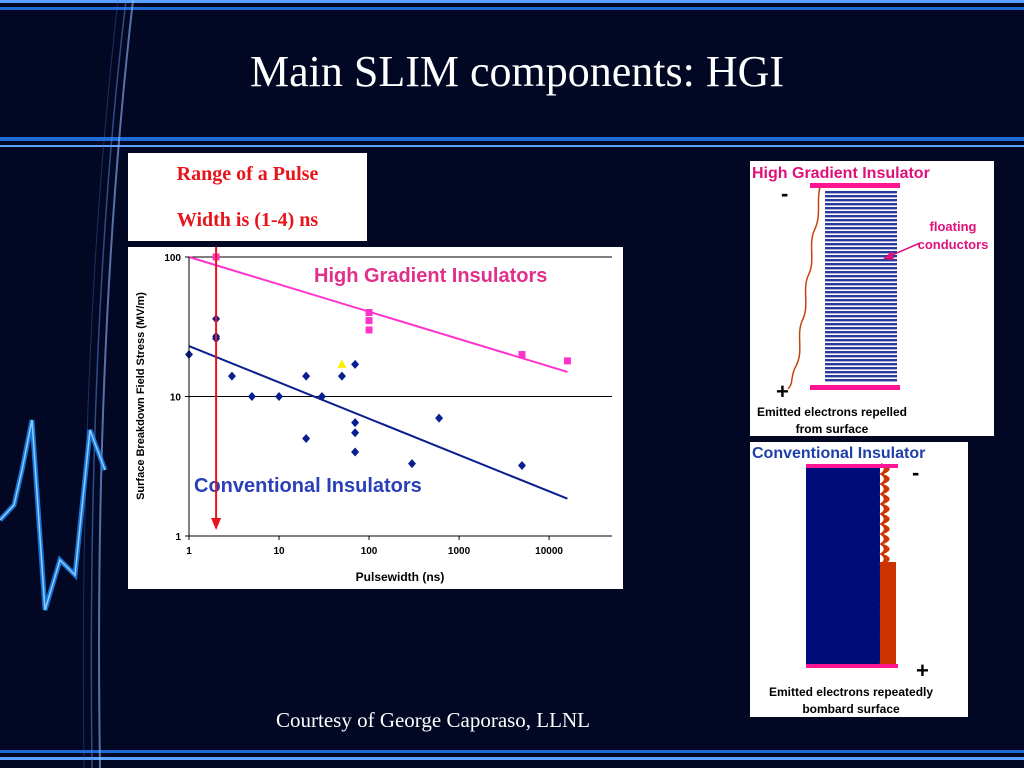 The height and width of the screenshot is (768, 1024). Describe the element at coordinates (852, 466) in the screenshot. I see `ci-top-electrode` at that location.